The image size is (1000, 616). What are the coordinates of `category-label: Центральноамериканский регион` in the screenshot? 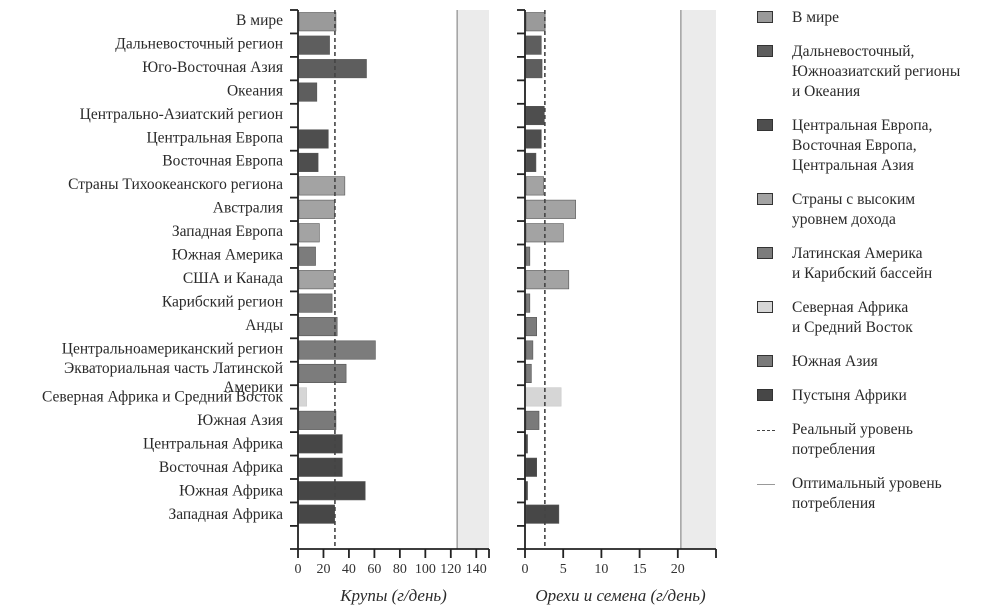 It's located at (172, 348).